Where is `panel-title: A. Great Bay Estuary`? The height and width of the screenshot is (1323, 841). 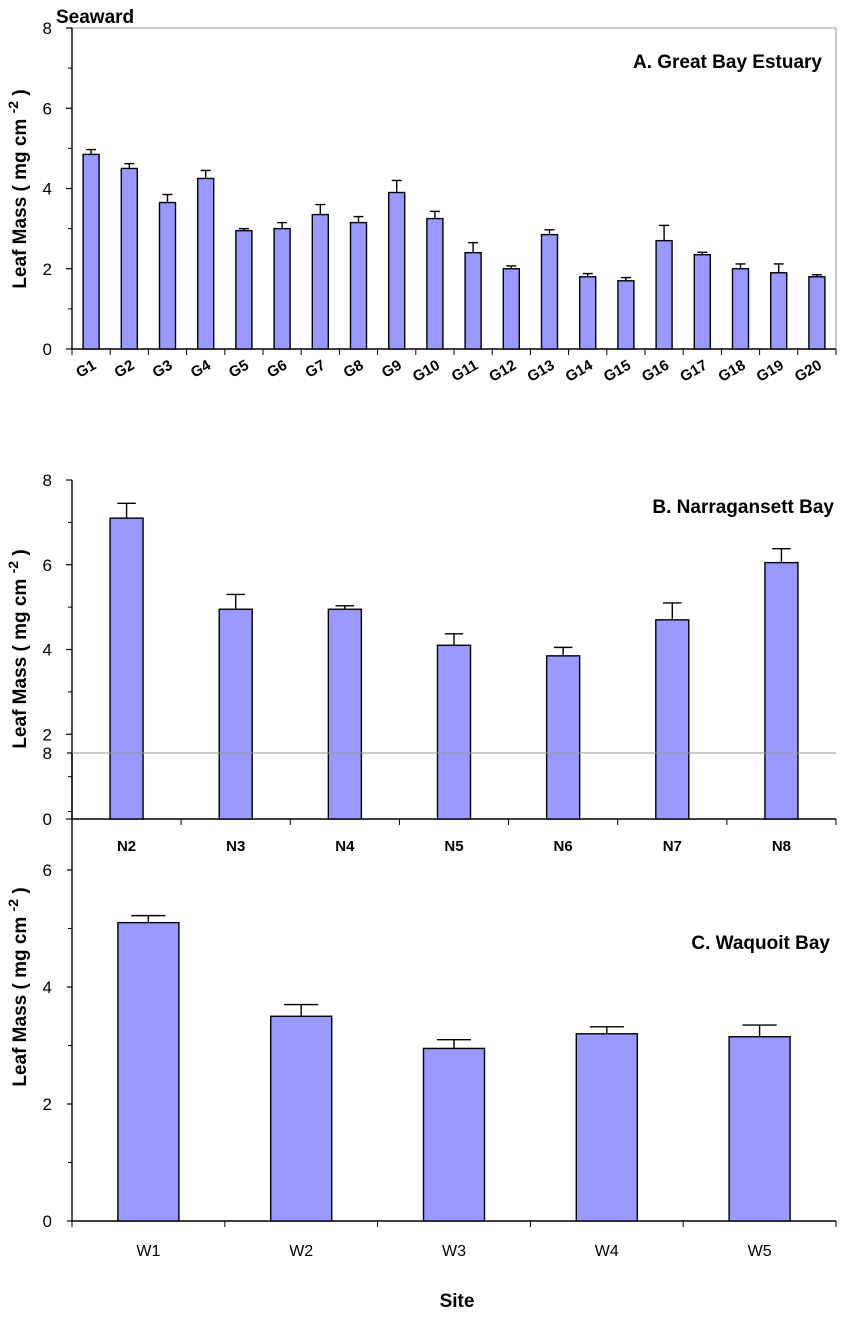 panel-title: A. Great Bay Estuary is located at coordinates (727, 62).